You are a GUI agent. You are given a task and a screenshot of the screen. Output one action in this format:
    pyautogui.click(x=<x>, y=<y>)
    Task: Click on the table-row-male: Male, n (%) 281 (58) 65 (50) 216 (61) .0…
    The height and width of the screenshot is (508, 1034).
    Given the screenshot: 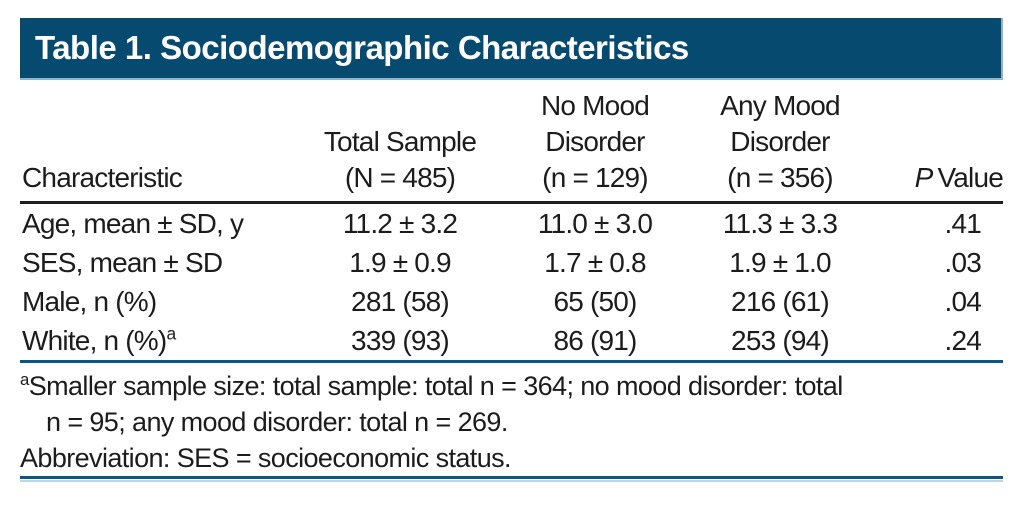 What is the action you would take?
    pyautogui.click(x=511, y=301)
    